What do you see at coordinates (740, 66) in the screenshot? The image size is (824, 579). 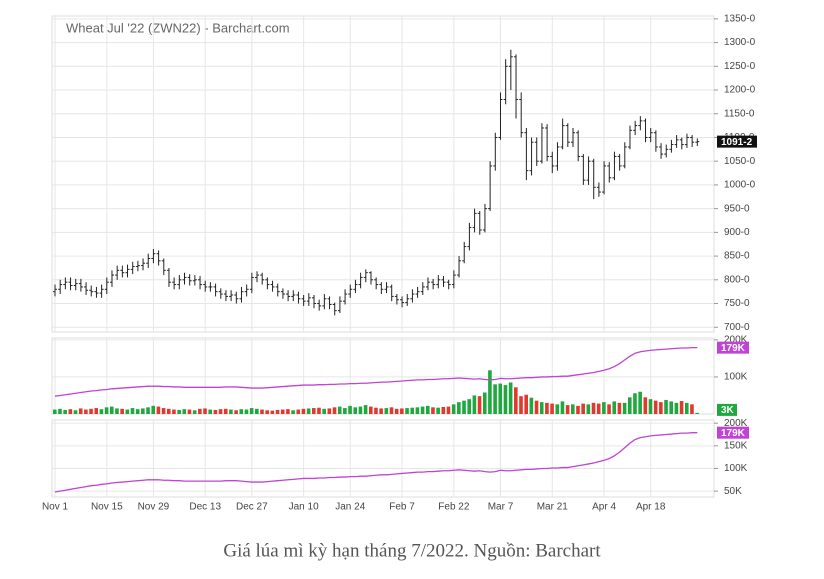 I see `y-tick-label: 1250-0` at bounding box center [740, 66].